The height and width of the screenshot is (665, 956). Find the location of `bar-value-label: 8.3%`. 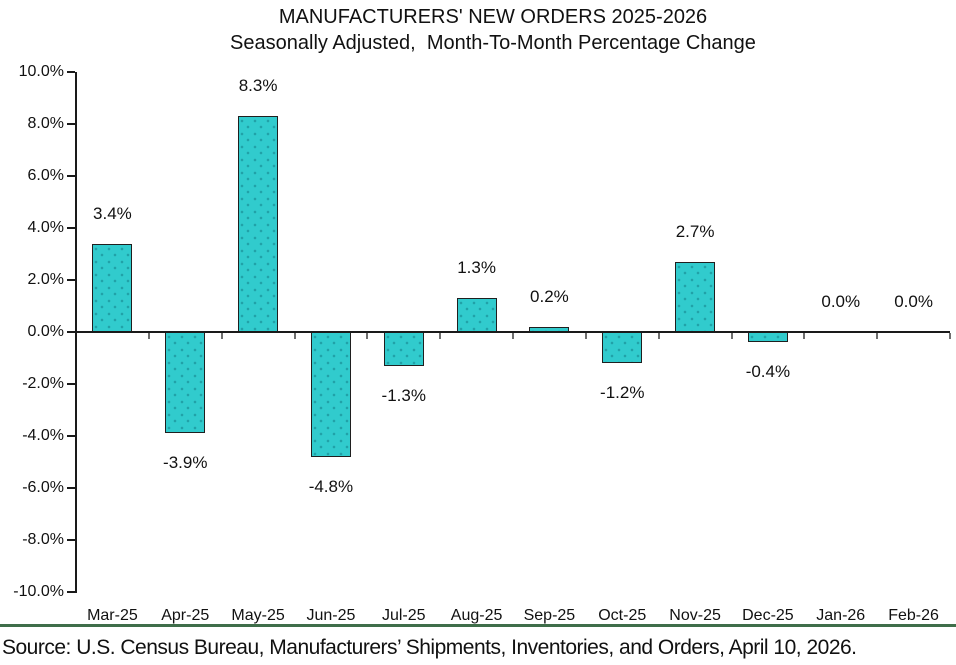

bar-value-label: 8.3% is located at coordinates (258, 86).